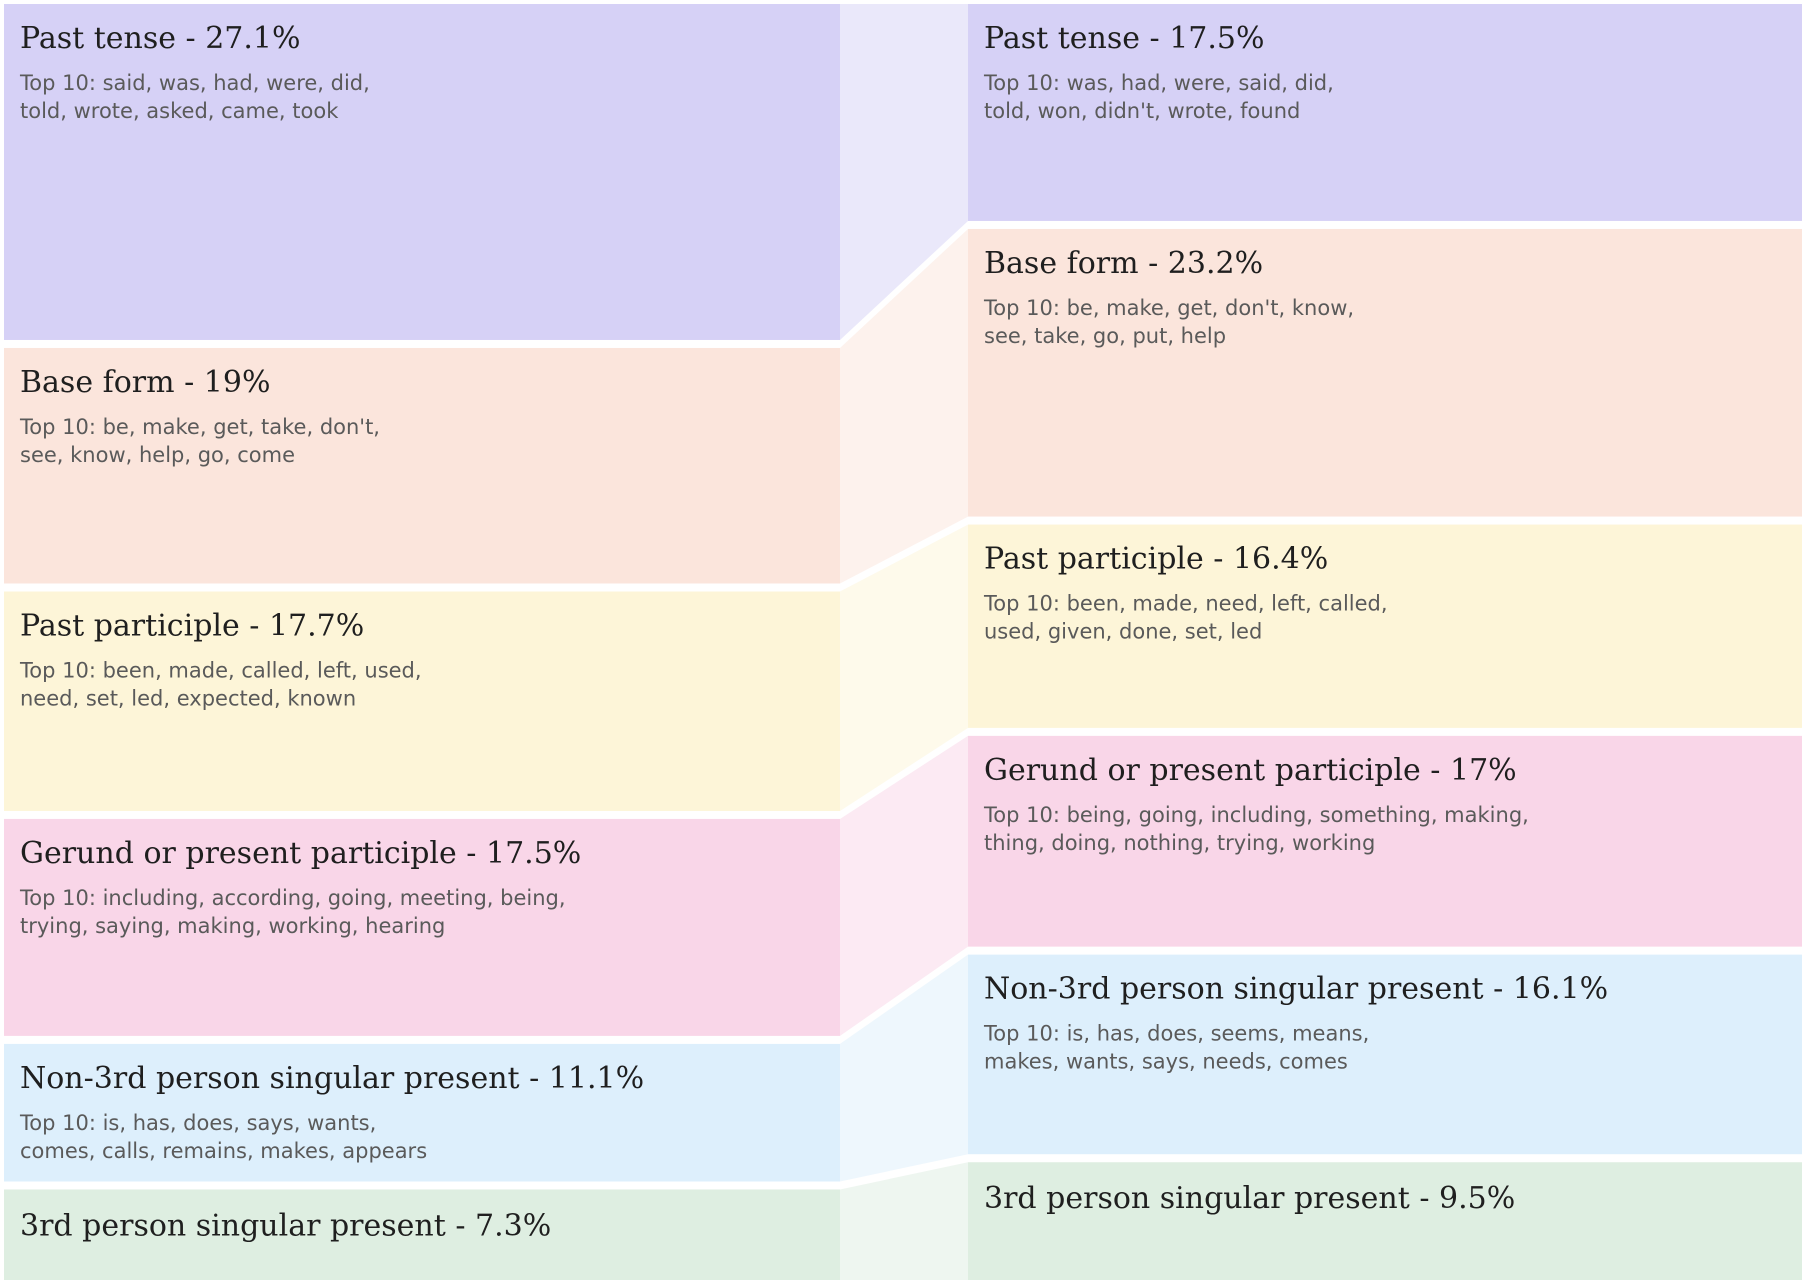  Describe the element at coordinates (904, 406) in the screenshot. I see `flow-link-base-form` at that location.